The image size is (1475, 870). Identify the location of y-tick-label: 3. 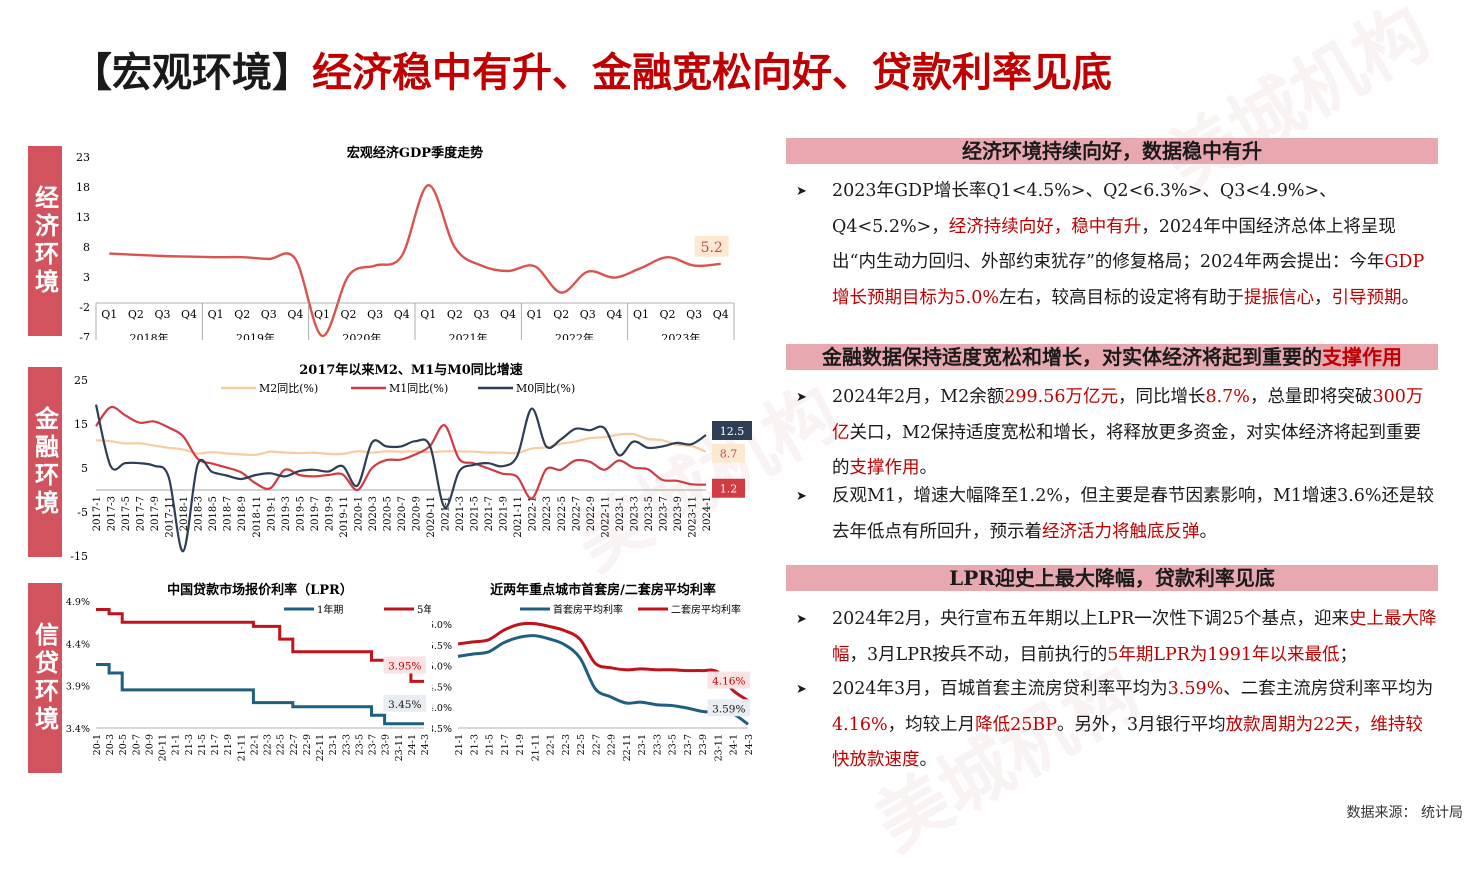
(86, 277).